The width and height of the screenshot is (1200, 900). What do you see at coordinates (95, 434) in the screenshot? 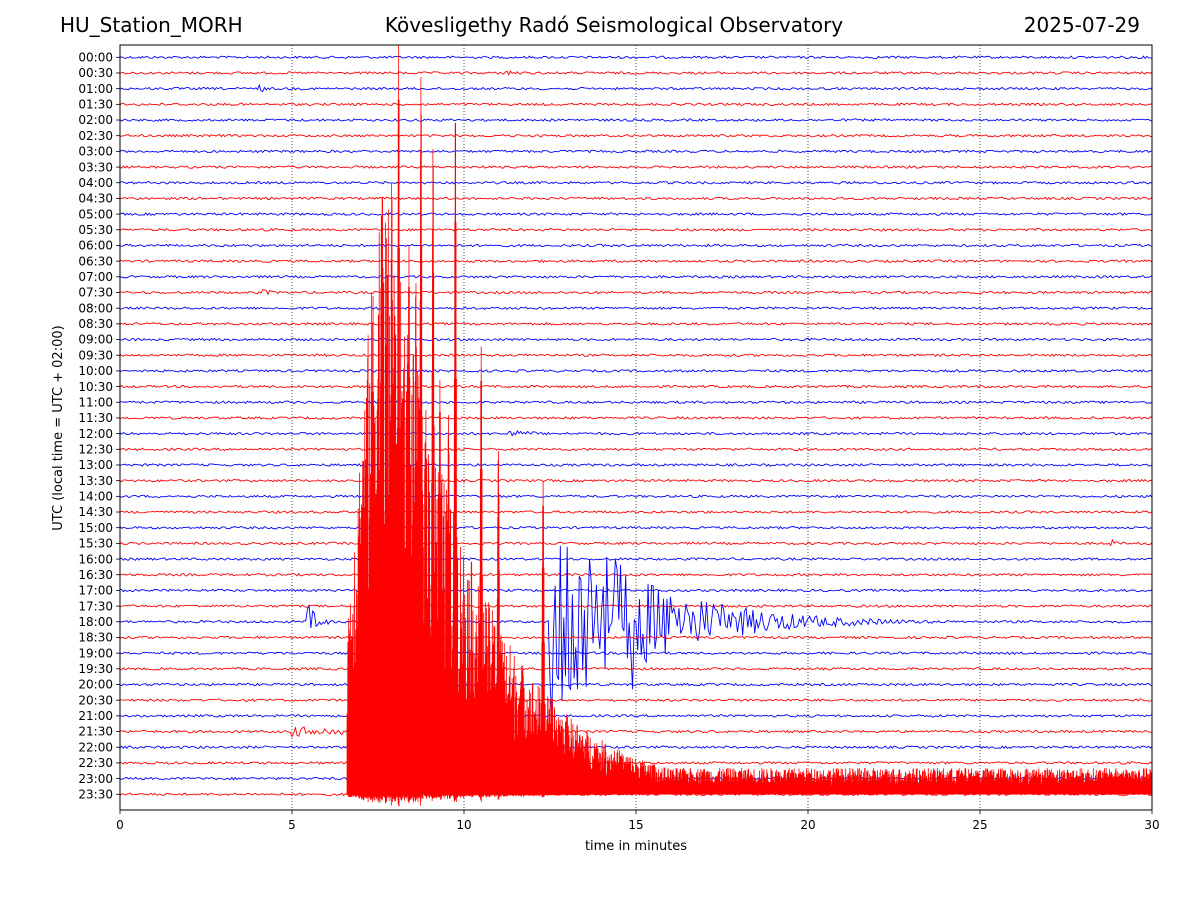
I see `y-tick-label: 12:00` at bounding box center [95, 434].